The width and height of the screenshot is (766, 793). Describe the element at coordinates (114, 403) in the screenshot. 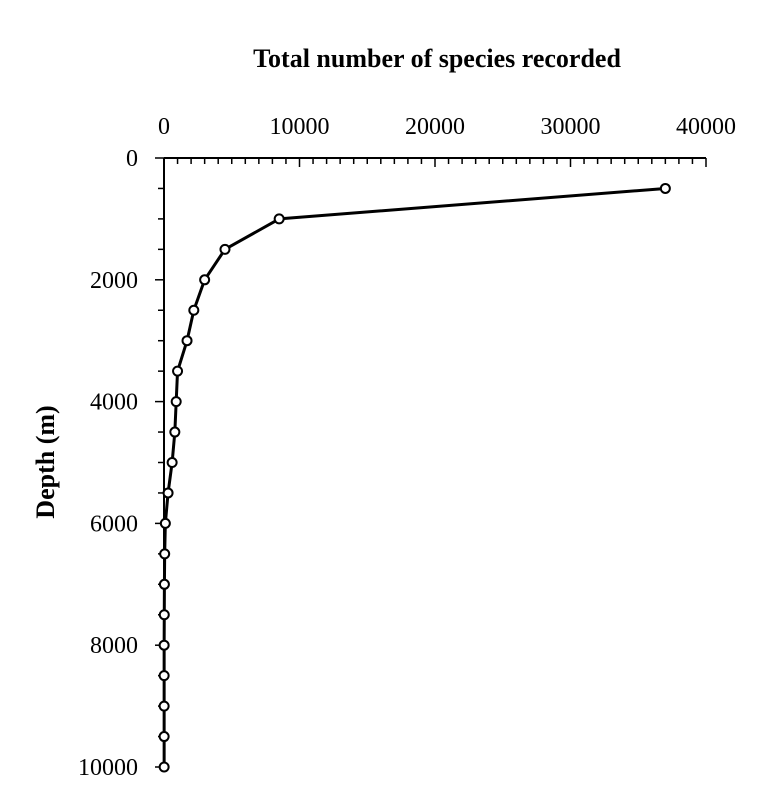

I see `y-tick-label: 4000` at that location.